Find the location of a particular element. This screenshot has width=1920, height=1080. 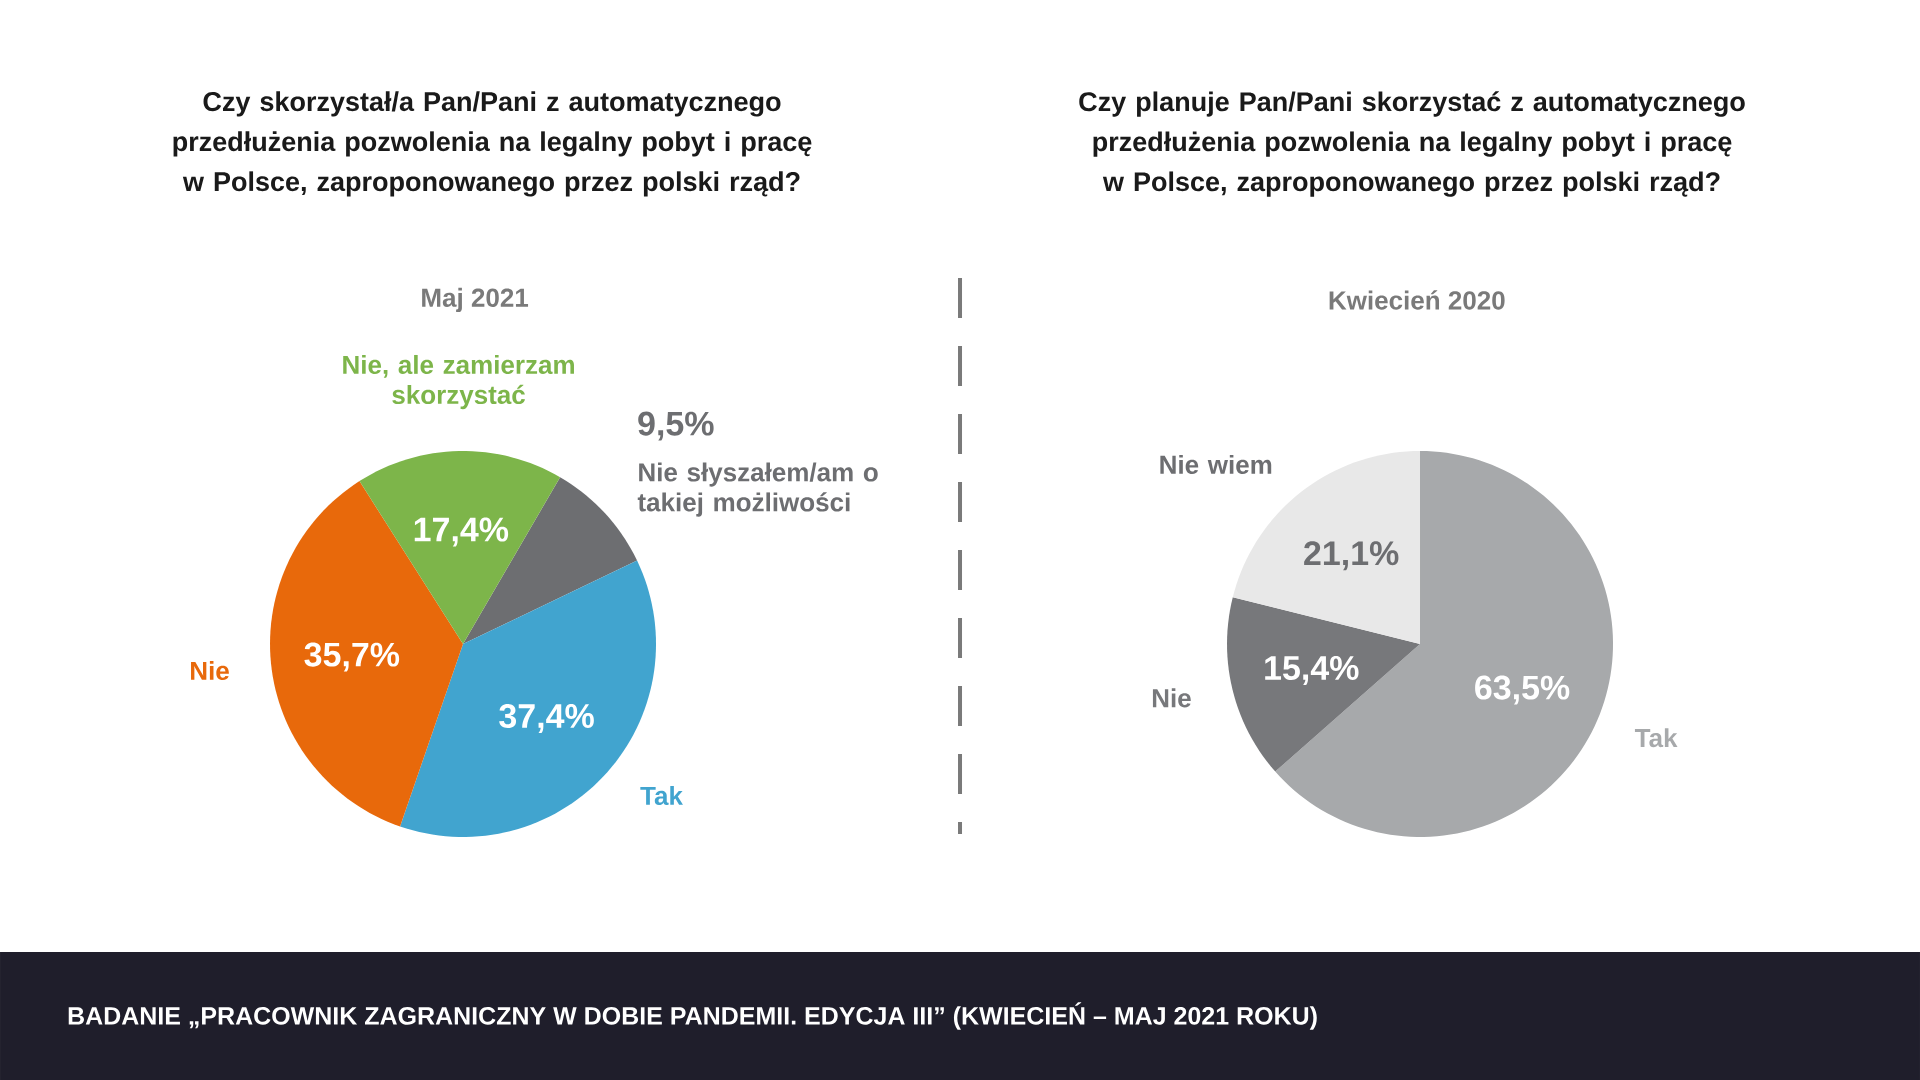

slice-label: Nie wiem is located at coordinates (1216, 464).